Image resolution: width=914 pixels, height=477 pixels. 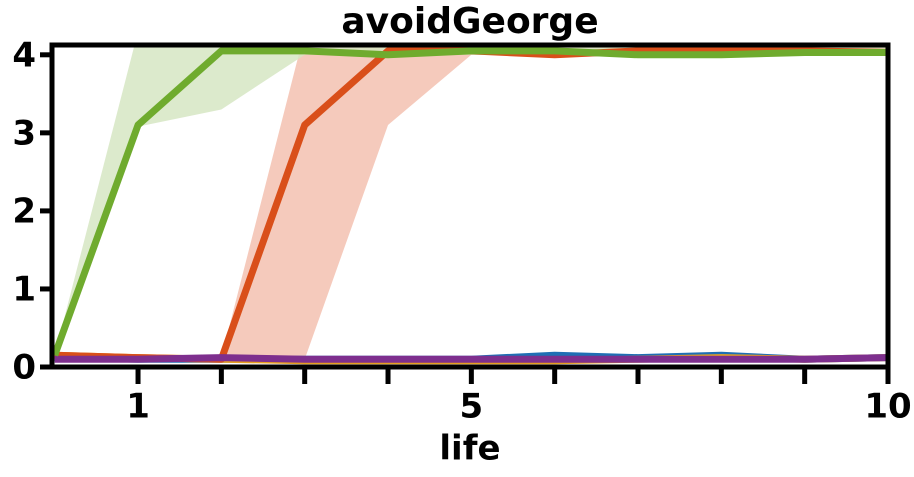 What do you see at coordinates (138, 407) in the screenshot?
I see `x-tick-label: 1` at bounding box center [138, 407].